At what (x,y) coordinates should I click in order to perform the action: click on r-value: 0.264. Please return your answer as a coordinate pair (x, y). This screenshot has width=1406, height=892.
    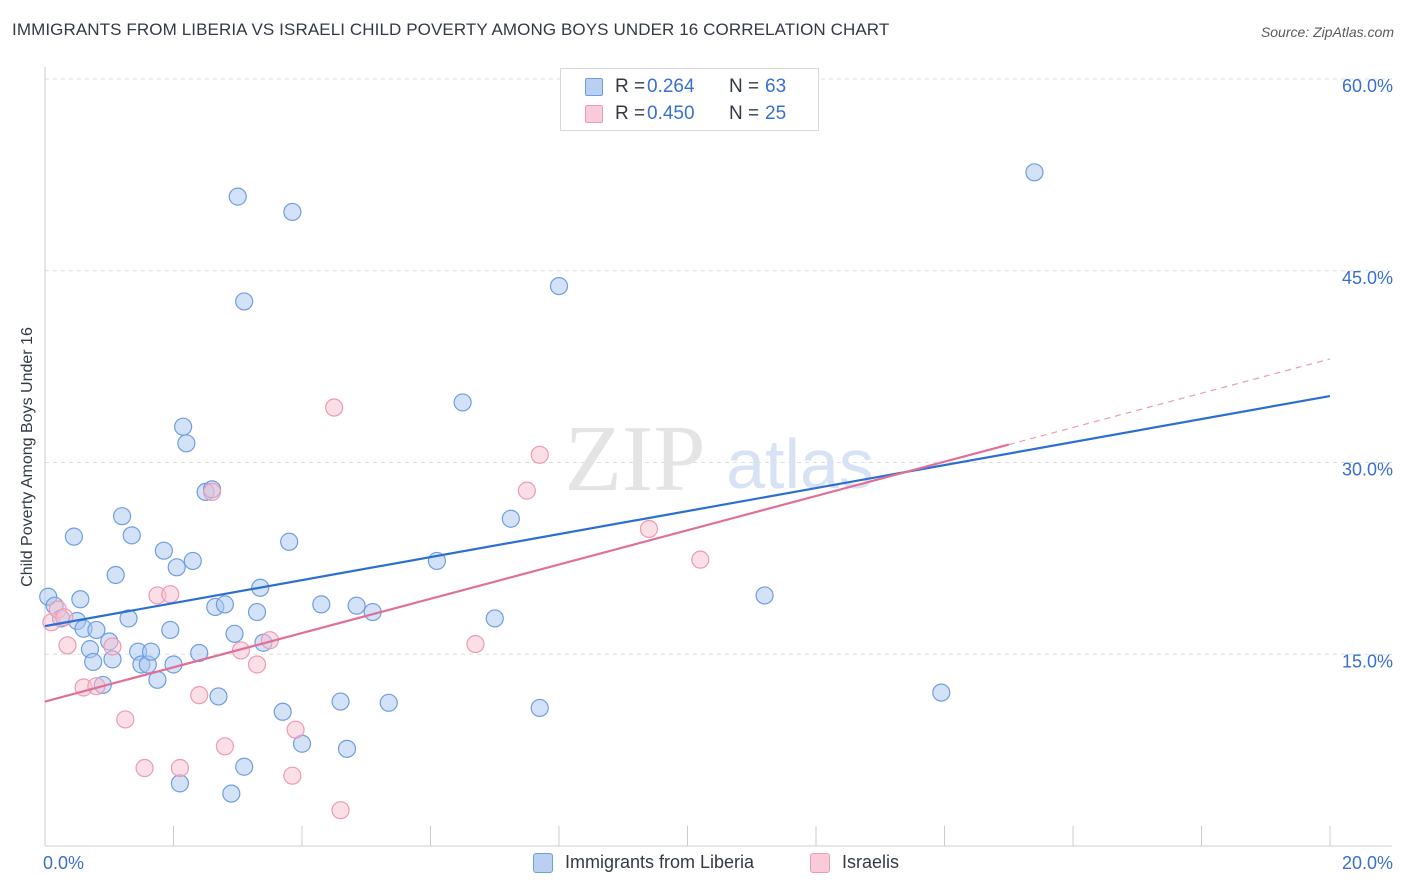
    Looking at the image, I should click on (671, 86).